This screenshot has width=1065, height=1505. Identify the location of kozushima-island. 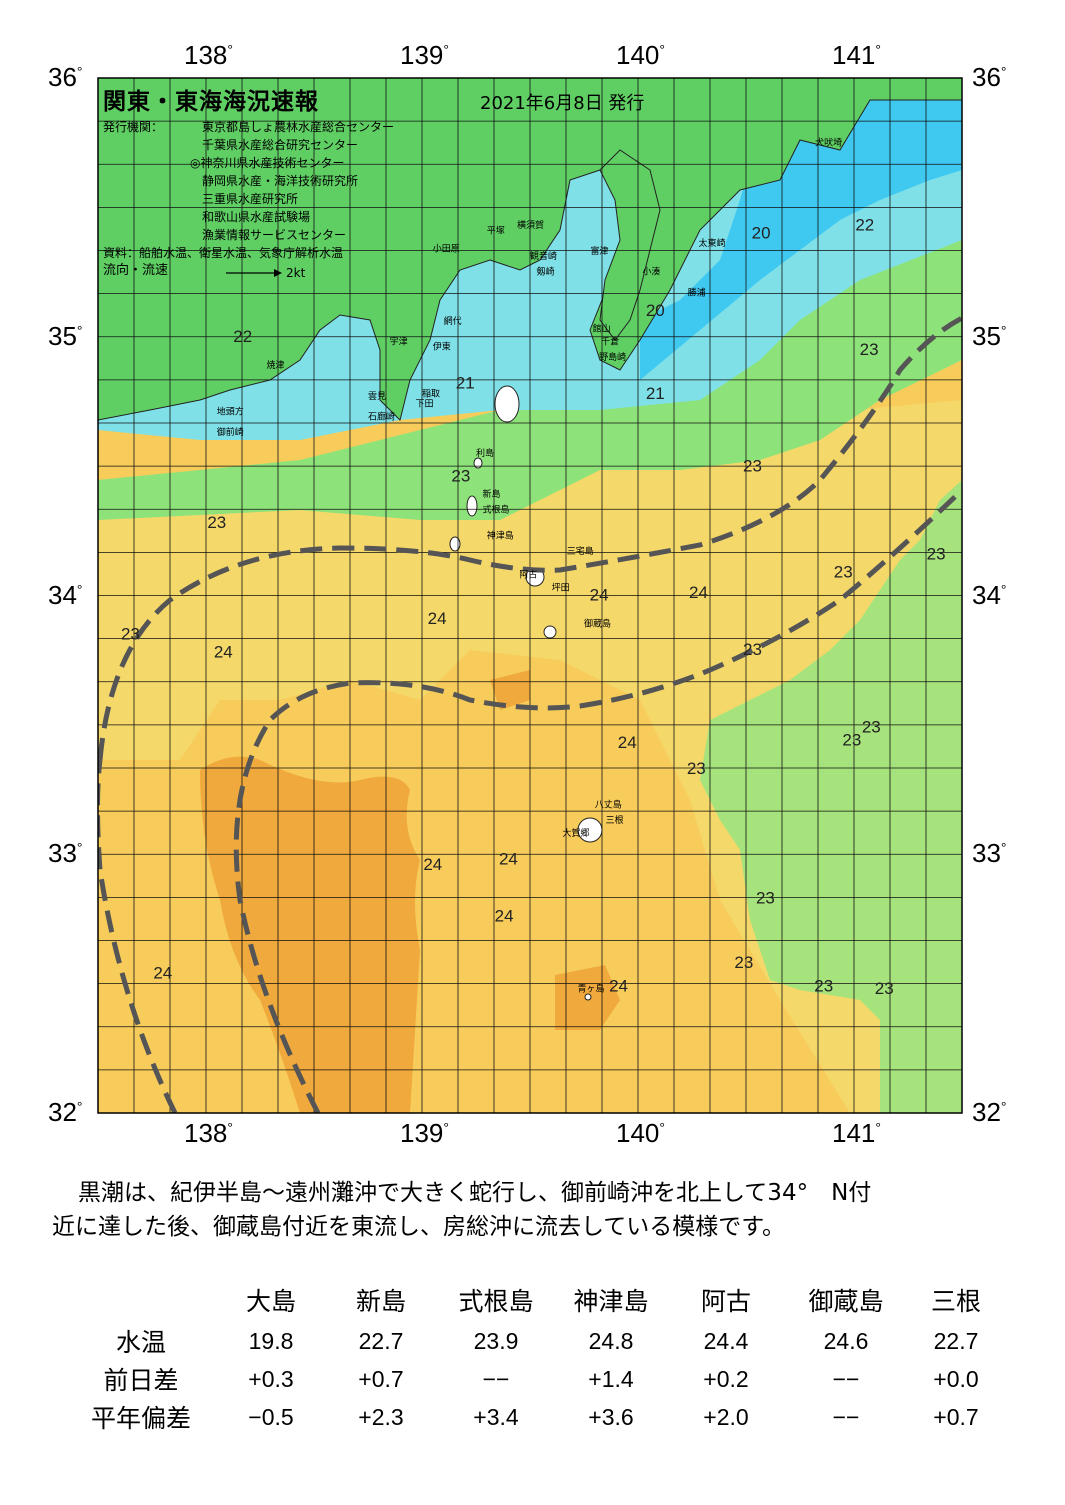
(455, 544).